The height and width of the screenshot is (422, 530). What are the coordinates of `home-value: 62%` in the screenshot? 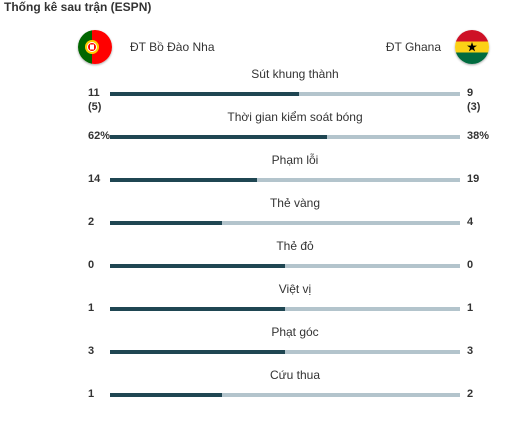 It's located at (99, 136).